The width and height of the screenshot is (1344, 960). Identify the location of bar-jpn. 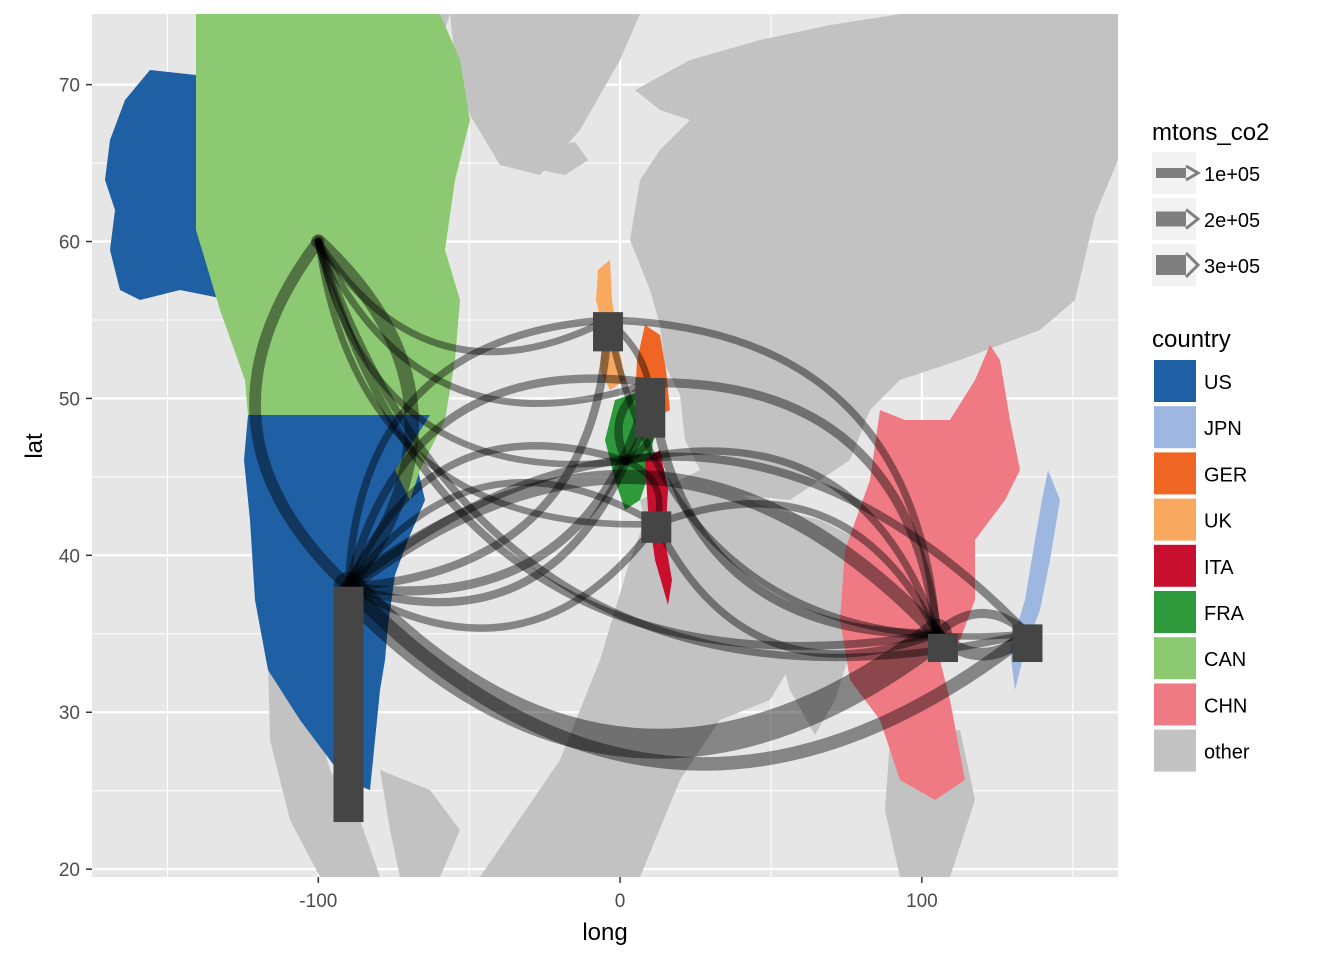
(1027, 643).